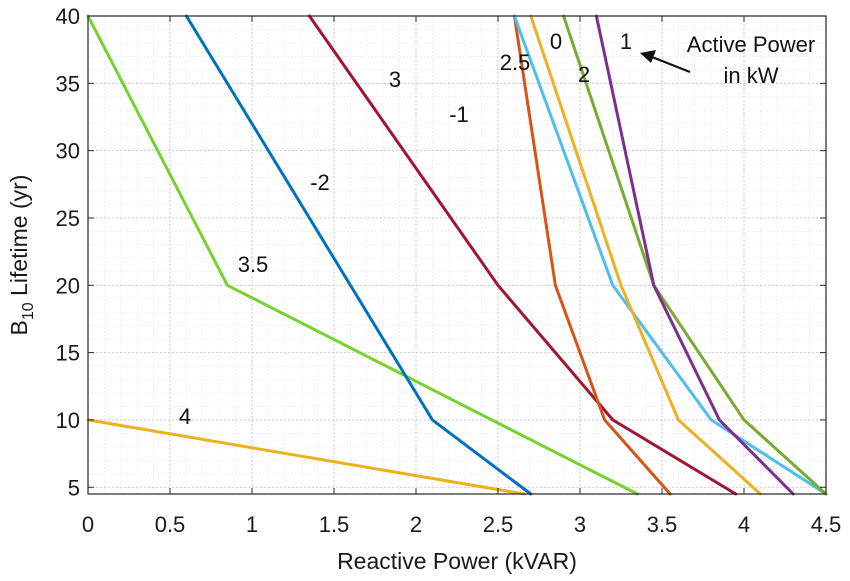 This screenshot has width=850, height=581. Describe the element at coordinates (252, 524) in the screenshot. I see `x-tick-label: 1` at that location.